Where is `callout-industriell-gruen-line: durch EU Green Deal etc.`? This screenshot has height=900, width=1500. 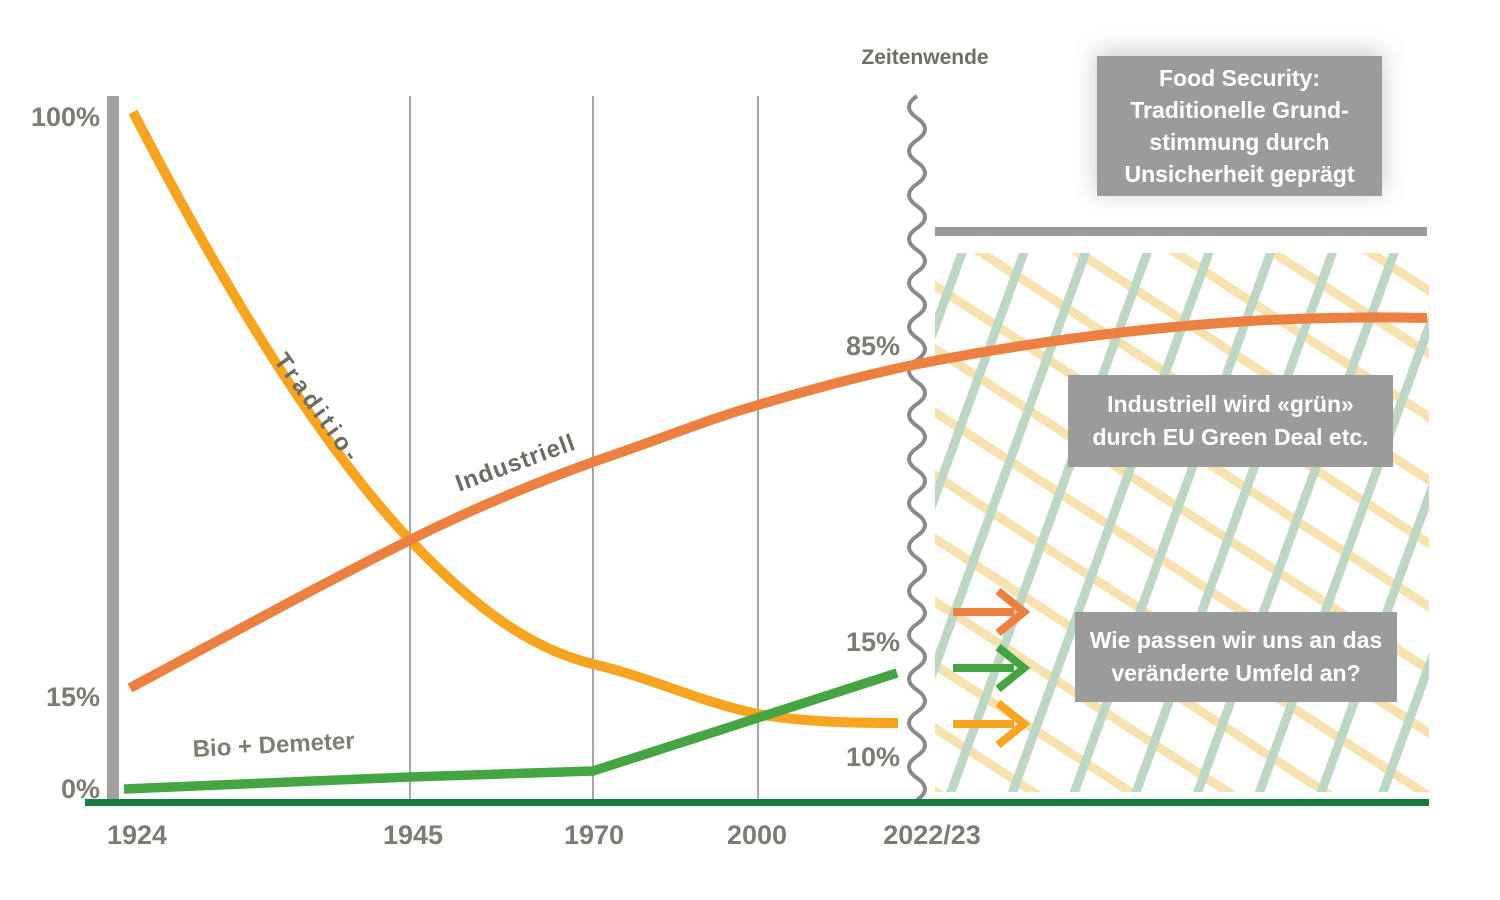 callout-industriell-gruen-line: durch EU Green Deal etc. is located at coordinates (1230, 437).